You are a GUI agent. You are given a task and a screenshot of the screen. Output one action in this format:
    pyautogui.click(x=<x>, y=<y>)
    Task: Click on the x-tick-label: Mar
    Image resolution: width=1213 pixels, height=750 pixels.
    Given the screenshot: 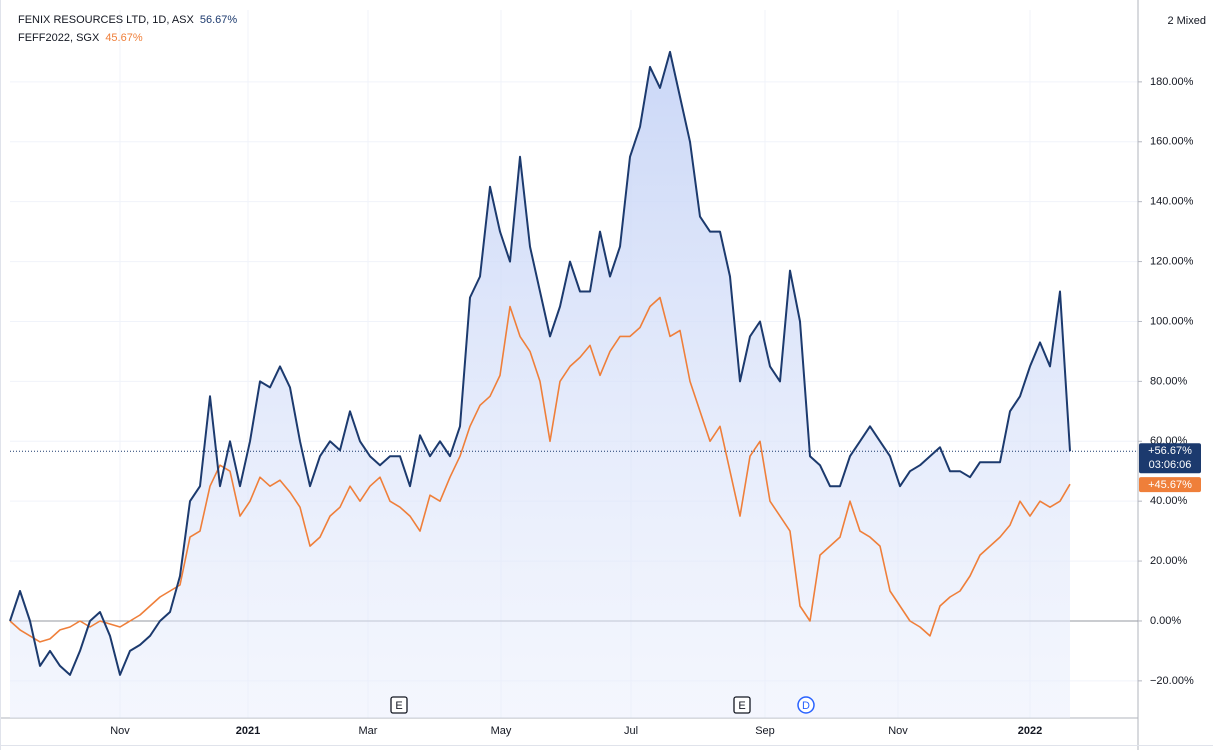 What is the action you would take?
    pyautogui.click(x=368, y=731)
    